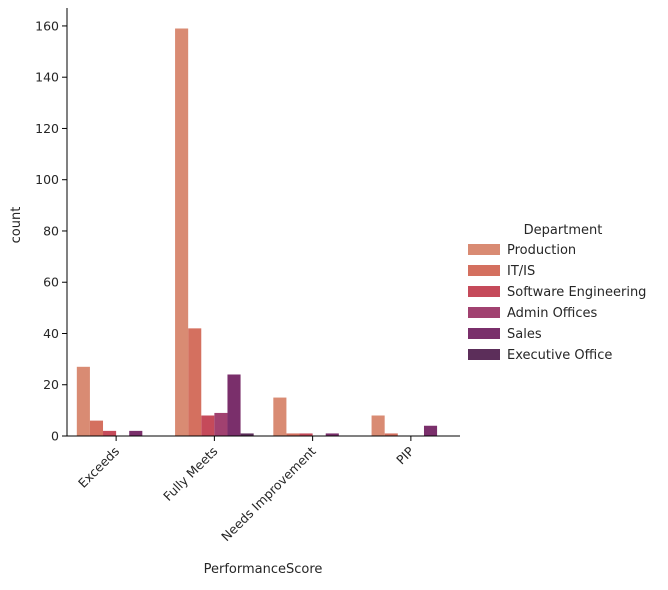 The image size is (668, 590). I want to click on x-tick-label-0: Exceeds, so click(98, 467).